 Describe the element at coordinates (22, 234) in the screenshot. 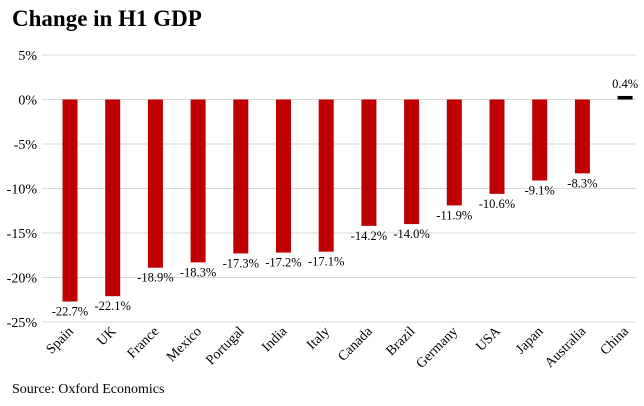

I see `y-tick-label: -15%` at that location.